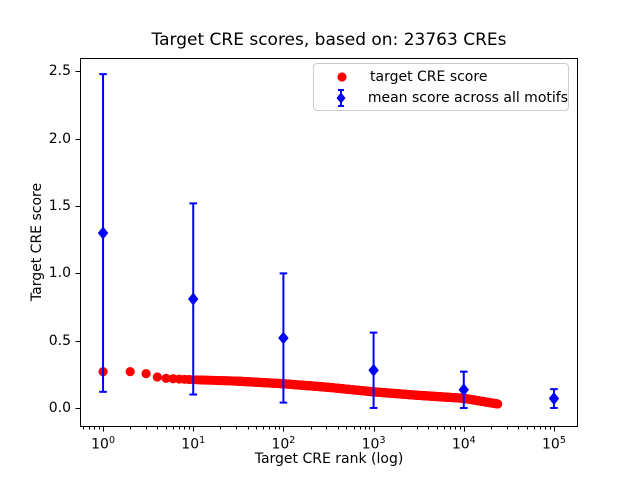  What do you see at coordinates (554, 444) in the screenshot?
I see `x-tick-label-10e5: 10⁵` at bounding box center [554, 444].